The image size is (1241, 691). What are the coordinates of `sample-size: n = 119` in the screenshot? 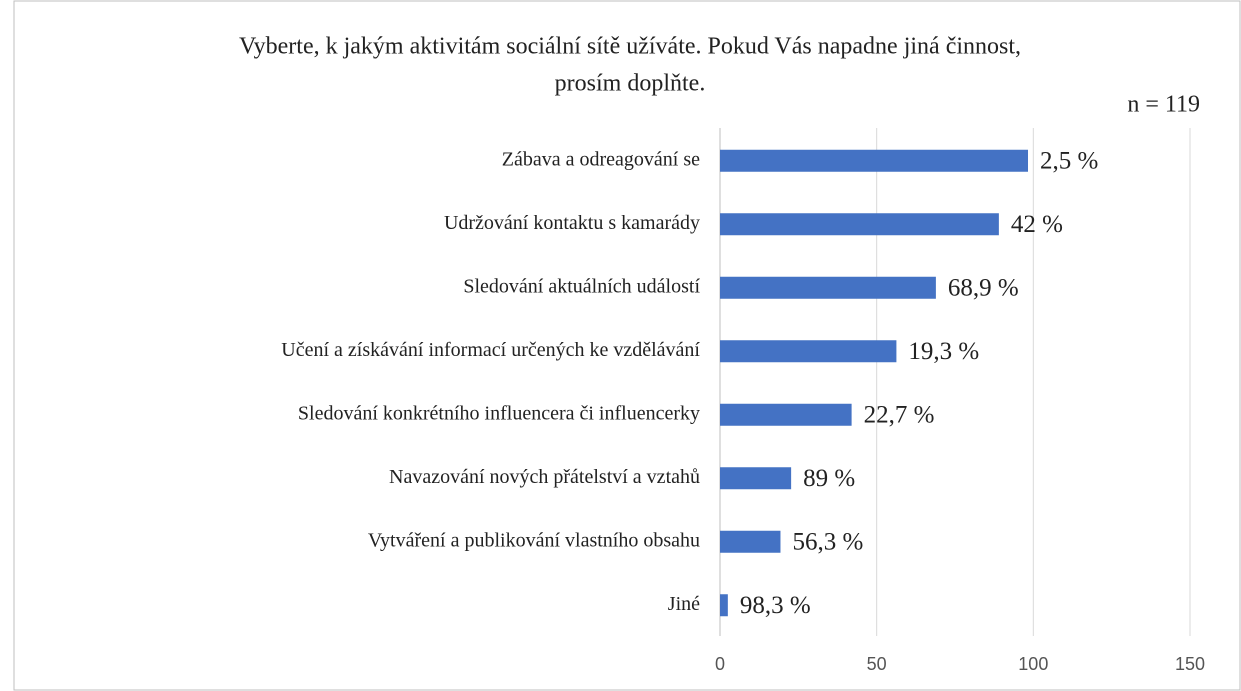 It's located at (1163, 105).